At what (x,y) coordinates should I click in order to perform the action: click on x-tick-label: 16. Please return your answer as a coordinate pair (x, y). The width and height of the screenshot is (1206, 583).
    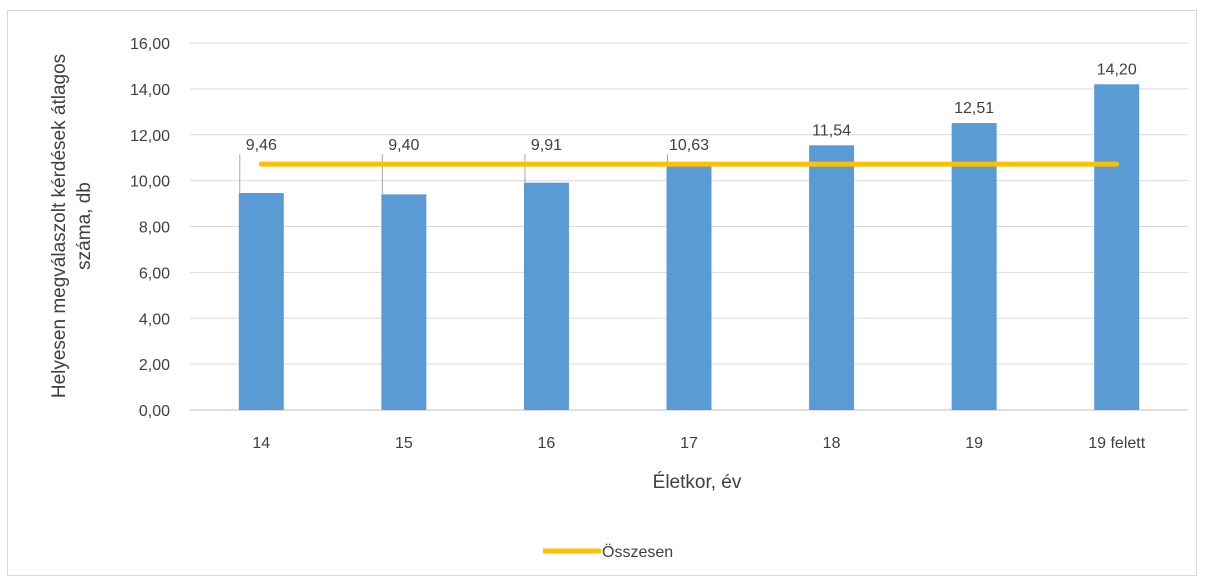
    Looking at the image, I should click on (547, 443).